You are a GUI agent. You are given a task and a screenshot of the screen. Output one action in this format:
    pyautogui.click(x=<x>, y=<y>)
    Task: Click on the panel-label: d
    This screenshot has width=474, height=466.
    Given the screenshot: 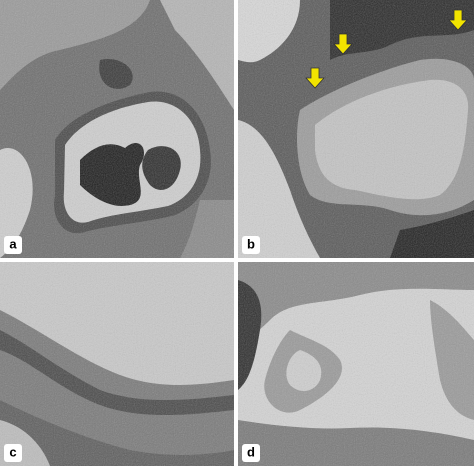 What is the action you would take?
    pyautogui.click(x=251, y=451)
    